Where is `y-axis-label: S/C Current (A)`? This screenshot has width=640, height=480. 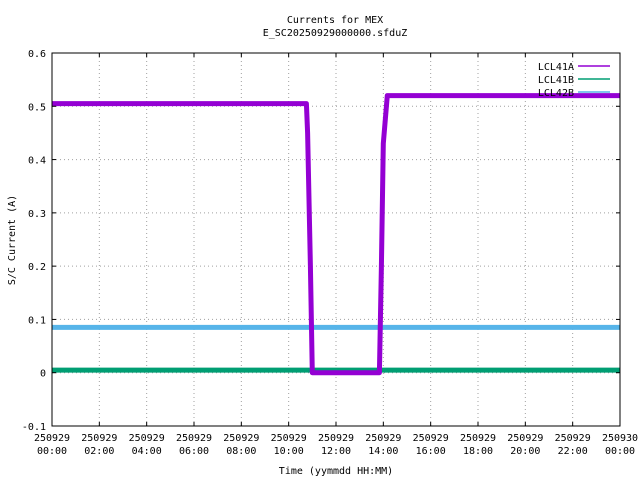
y-axis-label: S/C Current (A) is located at coordinates (12, 240).